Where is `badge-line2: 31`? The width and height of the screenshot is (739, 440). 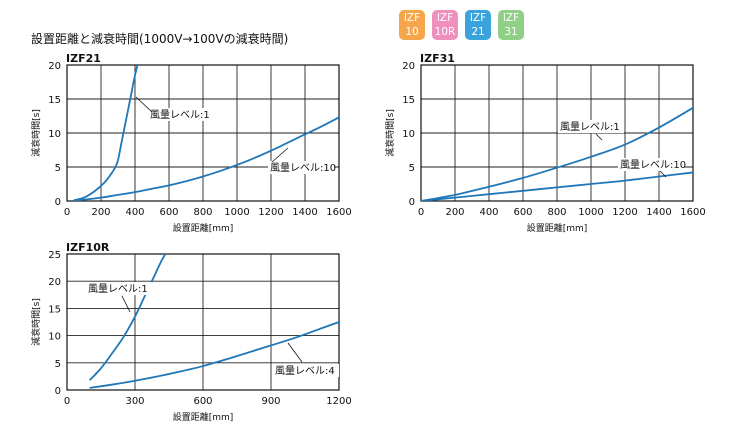 badge-line2: 31 is located at coordinates (511, 32).